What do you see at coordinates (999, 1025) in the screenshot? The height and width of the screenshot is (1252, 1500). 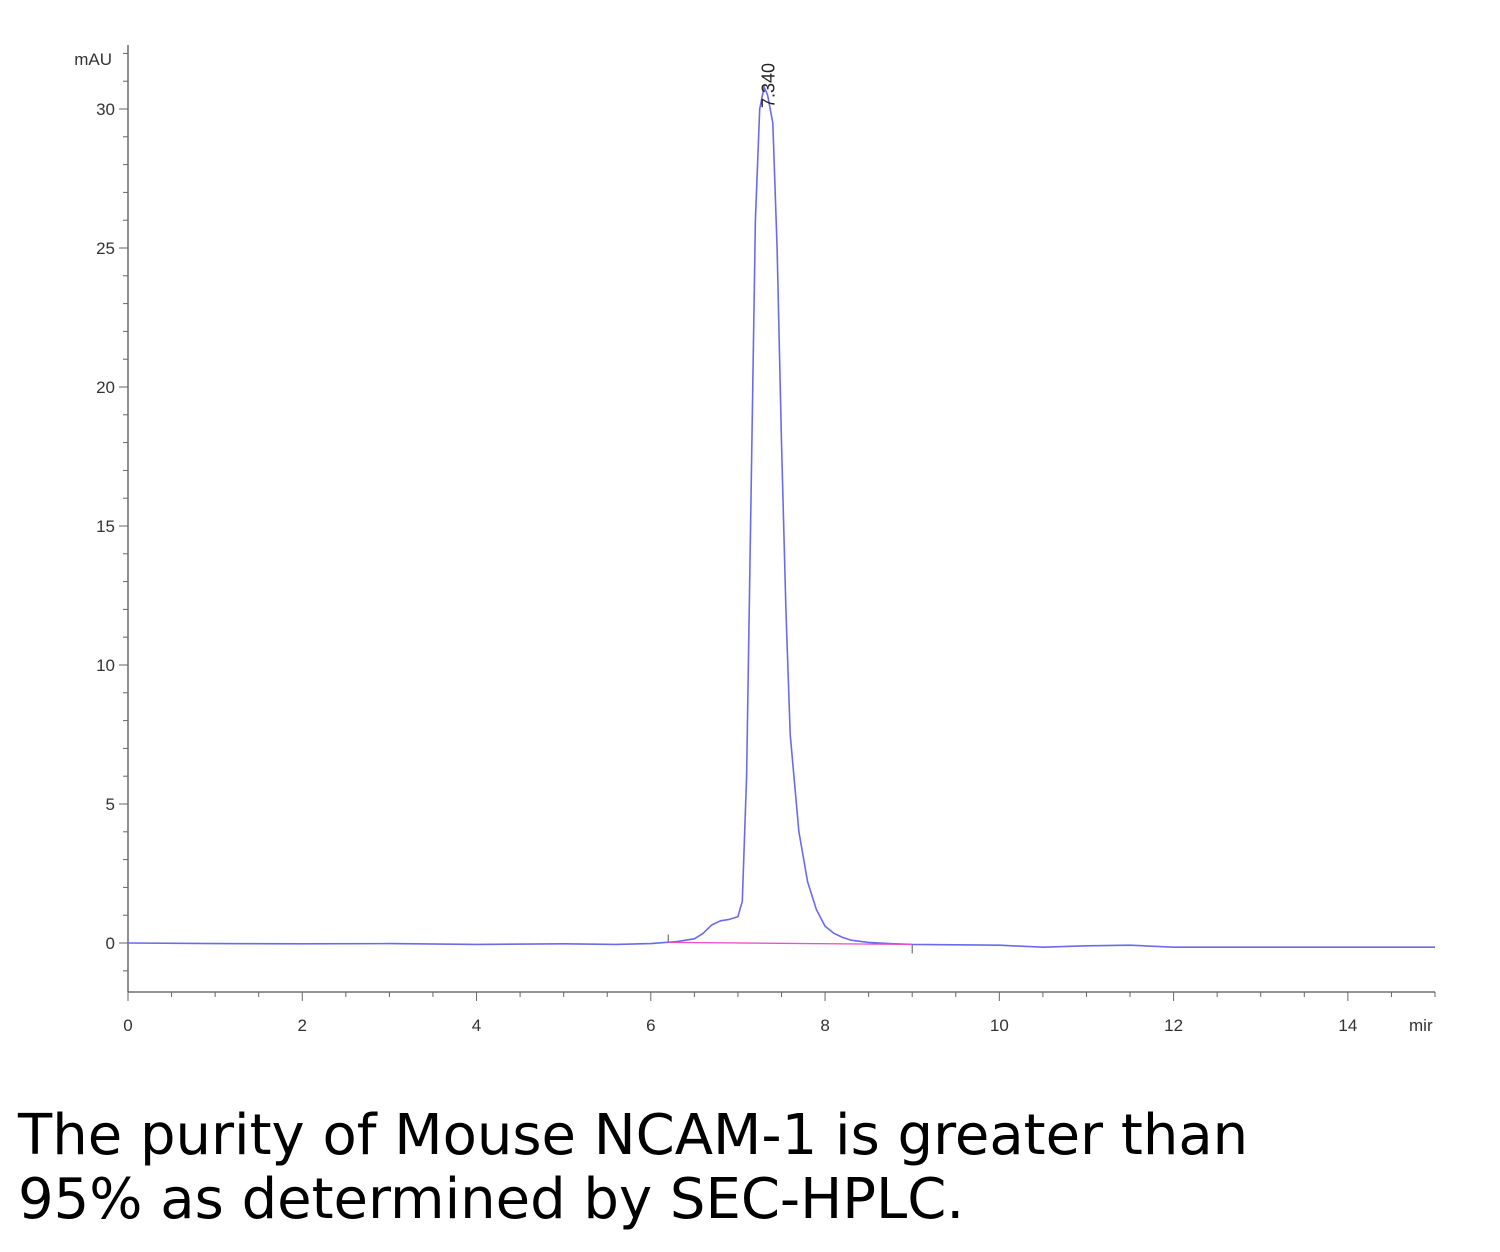 I see `x-tick-label: 10` at bounding box center [999, 1025].